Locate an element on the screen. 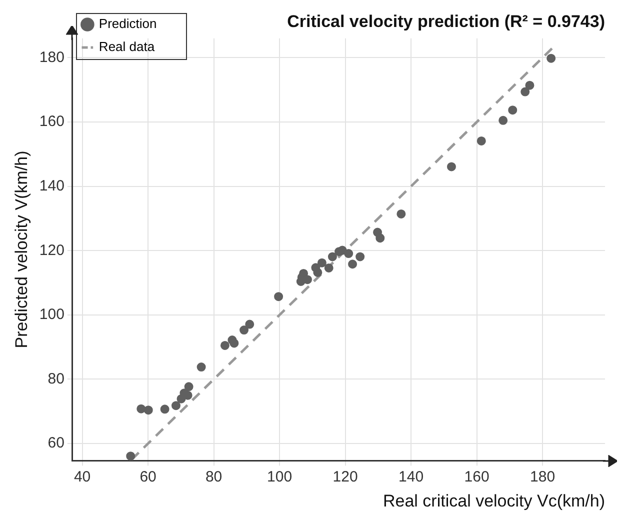 The height and width of the screenshot is (524, 627). x-tick-label: 180 is located at coordinates (543, 477).